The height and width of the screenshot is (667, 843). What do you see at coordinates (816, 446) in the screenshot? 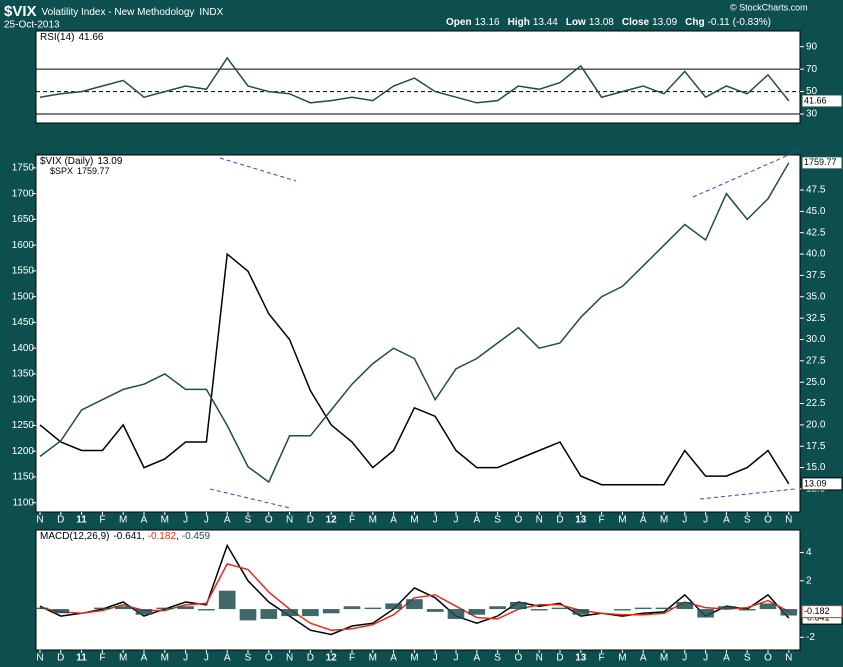
I see `y2-tick-label: 17.5` at bounding box center [816, 446].